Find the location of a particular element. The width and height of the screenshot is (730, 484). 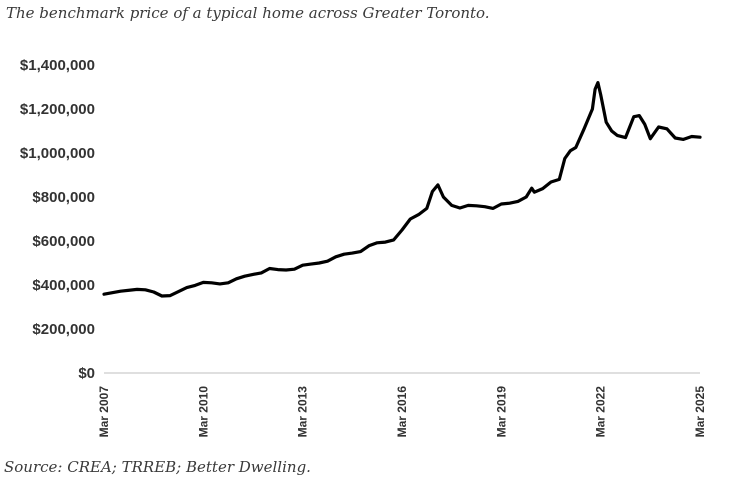

source-note: Source: CREA; TRREB; Better Dwelling. is located at coordinates (157, 467).